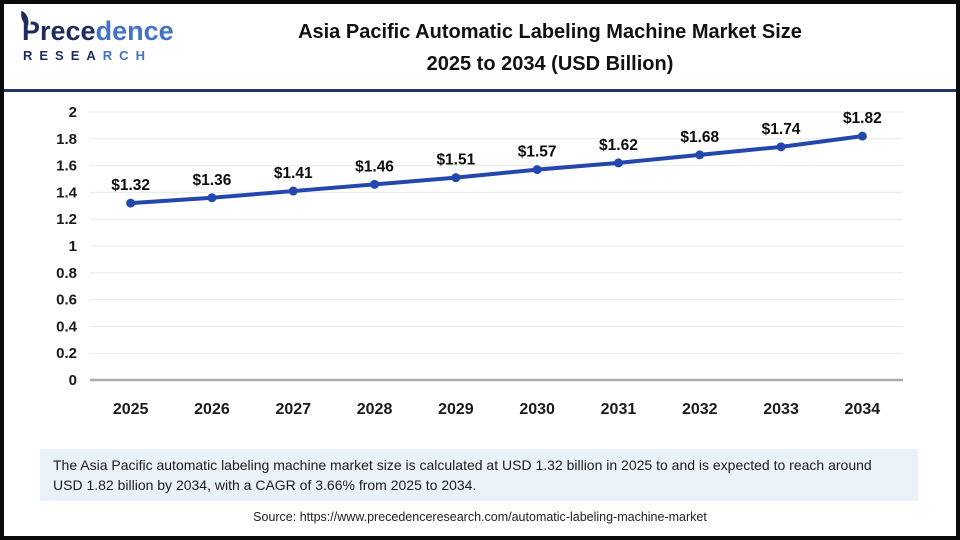 The height and width of the screenshot is (540, 960). Describe the element at coordinates (73, 246) in the screenshot. I see `y-tick-label: 1` at that location.